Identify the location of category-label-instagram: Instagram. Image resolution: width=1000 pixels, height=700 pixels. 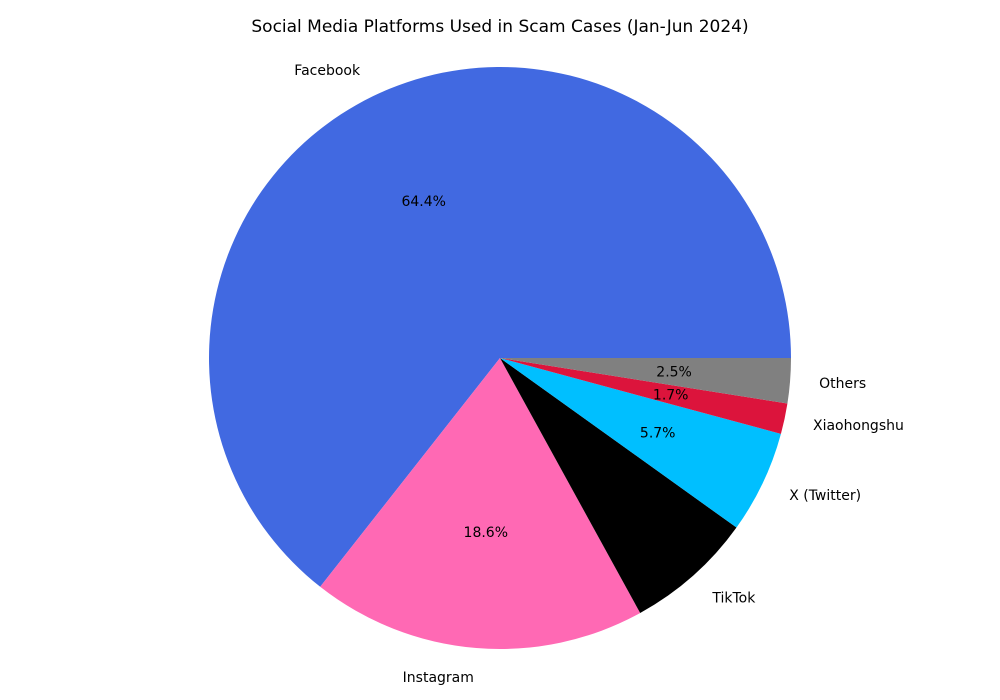
(438, 678).